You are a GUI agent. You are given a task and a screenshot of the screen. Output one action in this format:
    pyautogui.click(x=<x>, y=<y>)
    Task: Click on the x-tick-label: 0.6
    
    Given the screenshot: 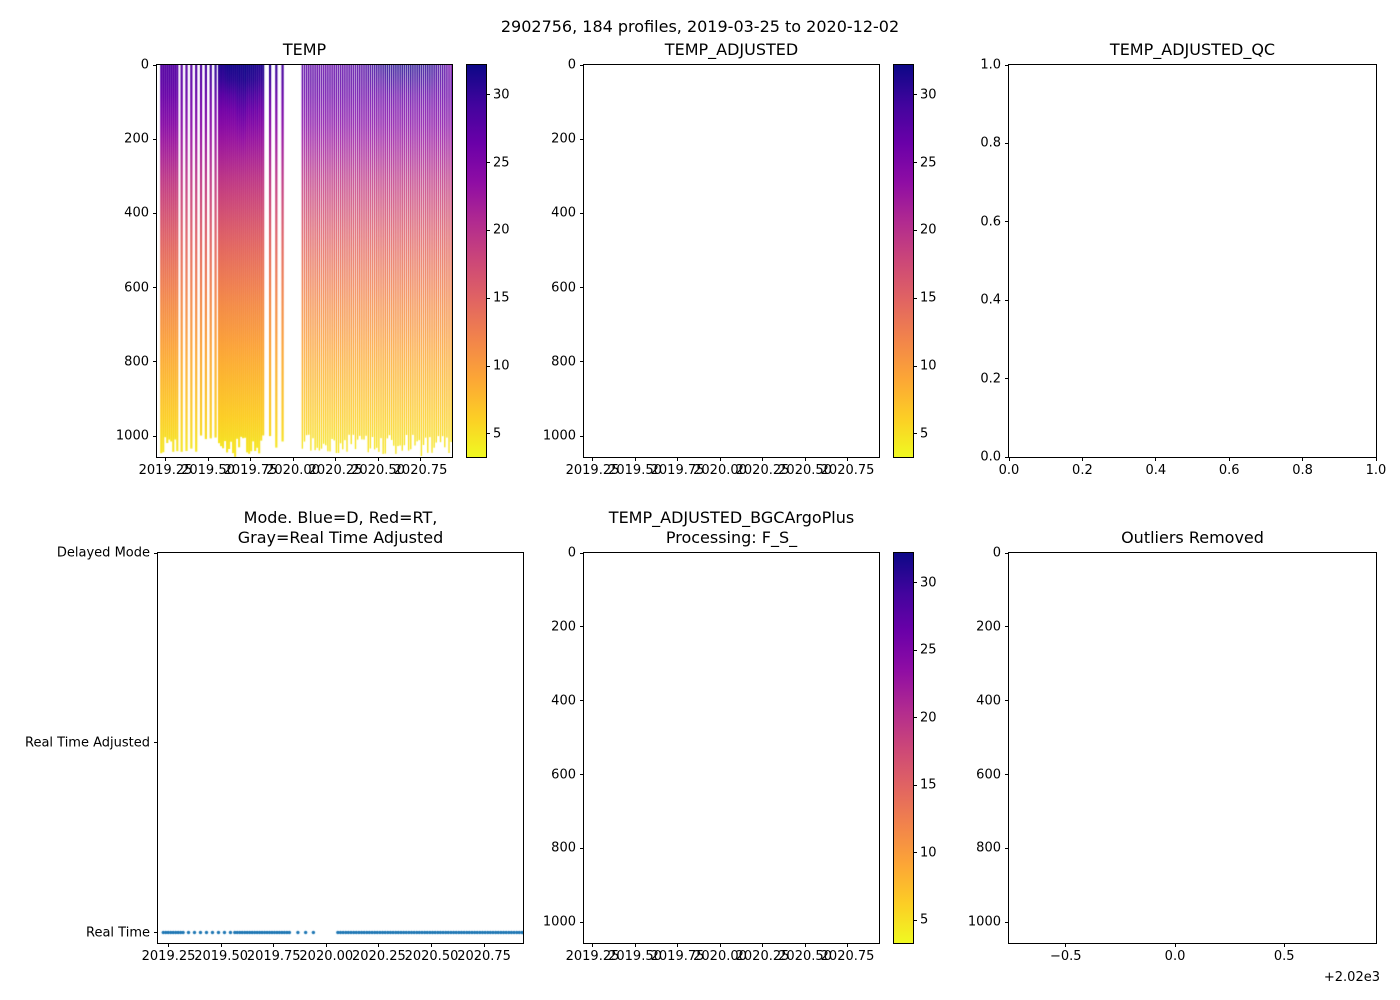 What is the action you would take?
    pyautogui.click(x=1229, y=470)
    